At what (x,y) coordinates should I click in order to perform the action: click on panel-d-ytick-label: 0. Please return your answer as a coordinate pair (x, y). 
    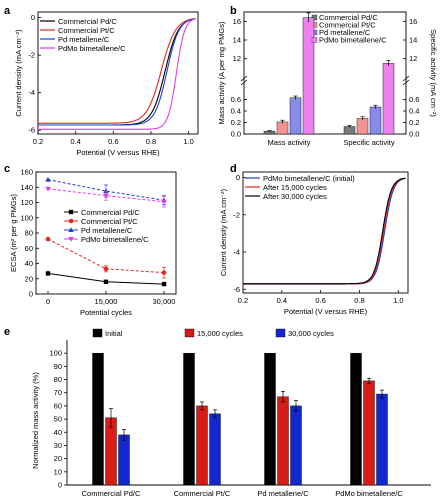
    Looking at the image, I should click on (238, 177).